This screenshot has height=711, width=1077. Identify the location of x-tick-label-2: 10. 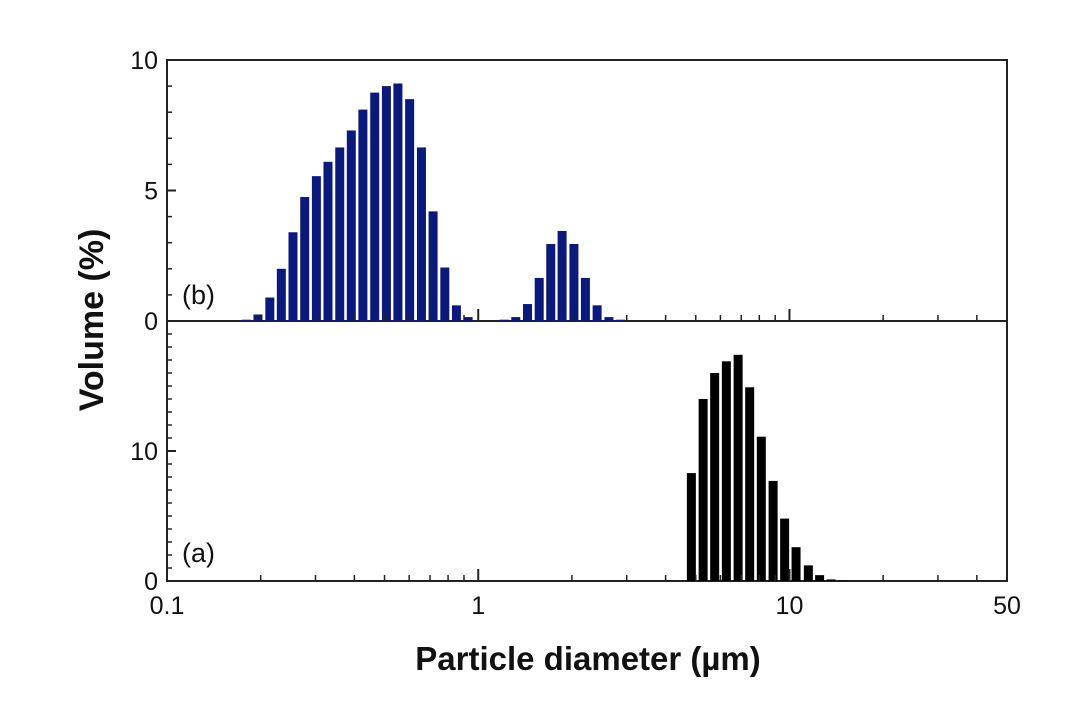
(790, 606).